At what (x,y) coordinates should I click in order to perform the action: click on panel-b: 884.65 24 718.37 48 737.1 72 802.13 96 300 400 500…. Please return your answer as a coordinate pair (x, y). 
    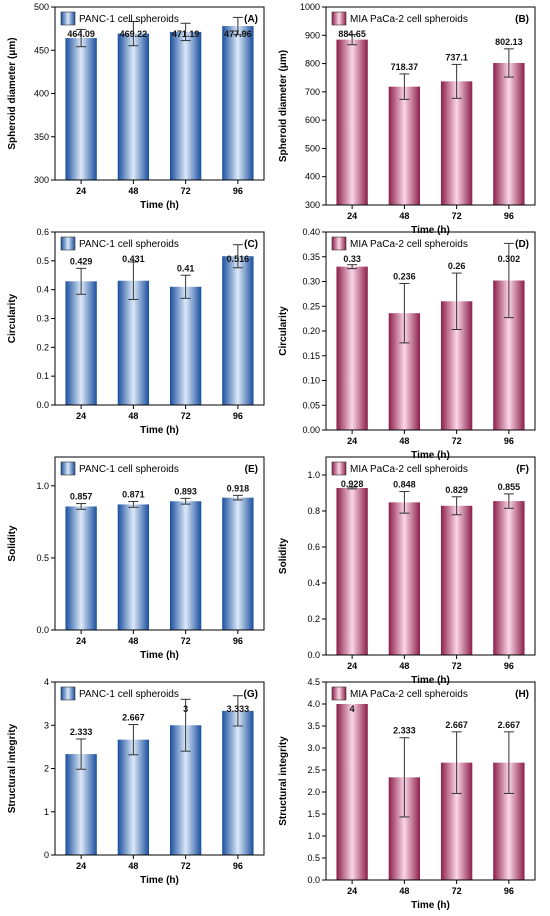
    Looking at the image, I should click on (407, 119).